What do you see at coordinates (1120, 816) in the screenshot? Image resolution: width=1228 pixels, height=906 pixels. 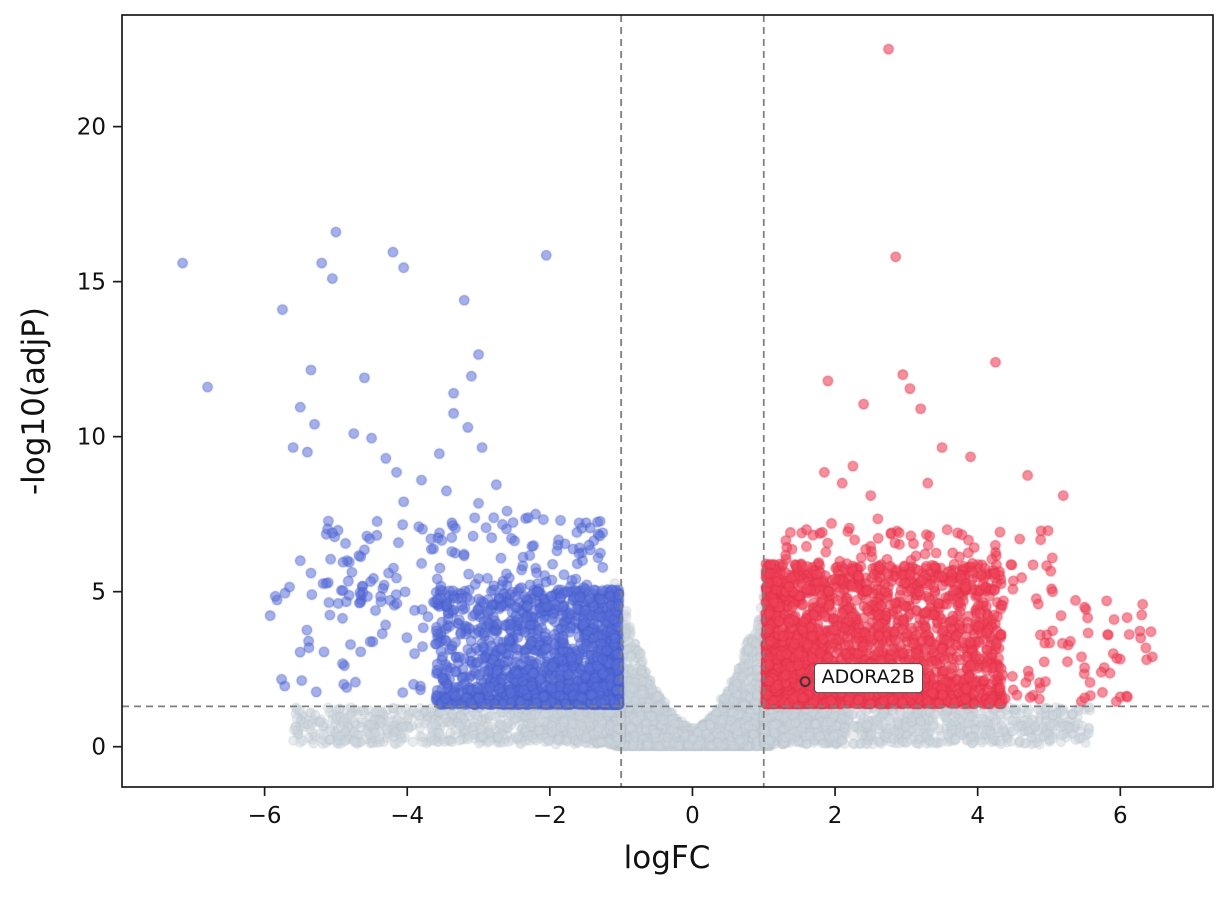 I see `x-tick-label: 6` at bounding box center [1120, 816].